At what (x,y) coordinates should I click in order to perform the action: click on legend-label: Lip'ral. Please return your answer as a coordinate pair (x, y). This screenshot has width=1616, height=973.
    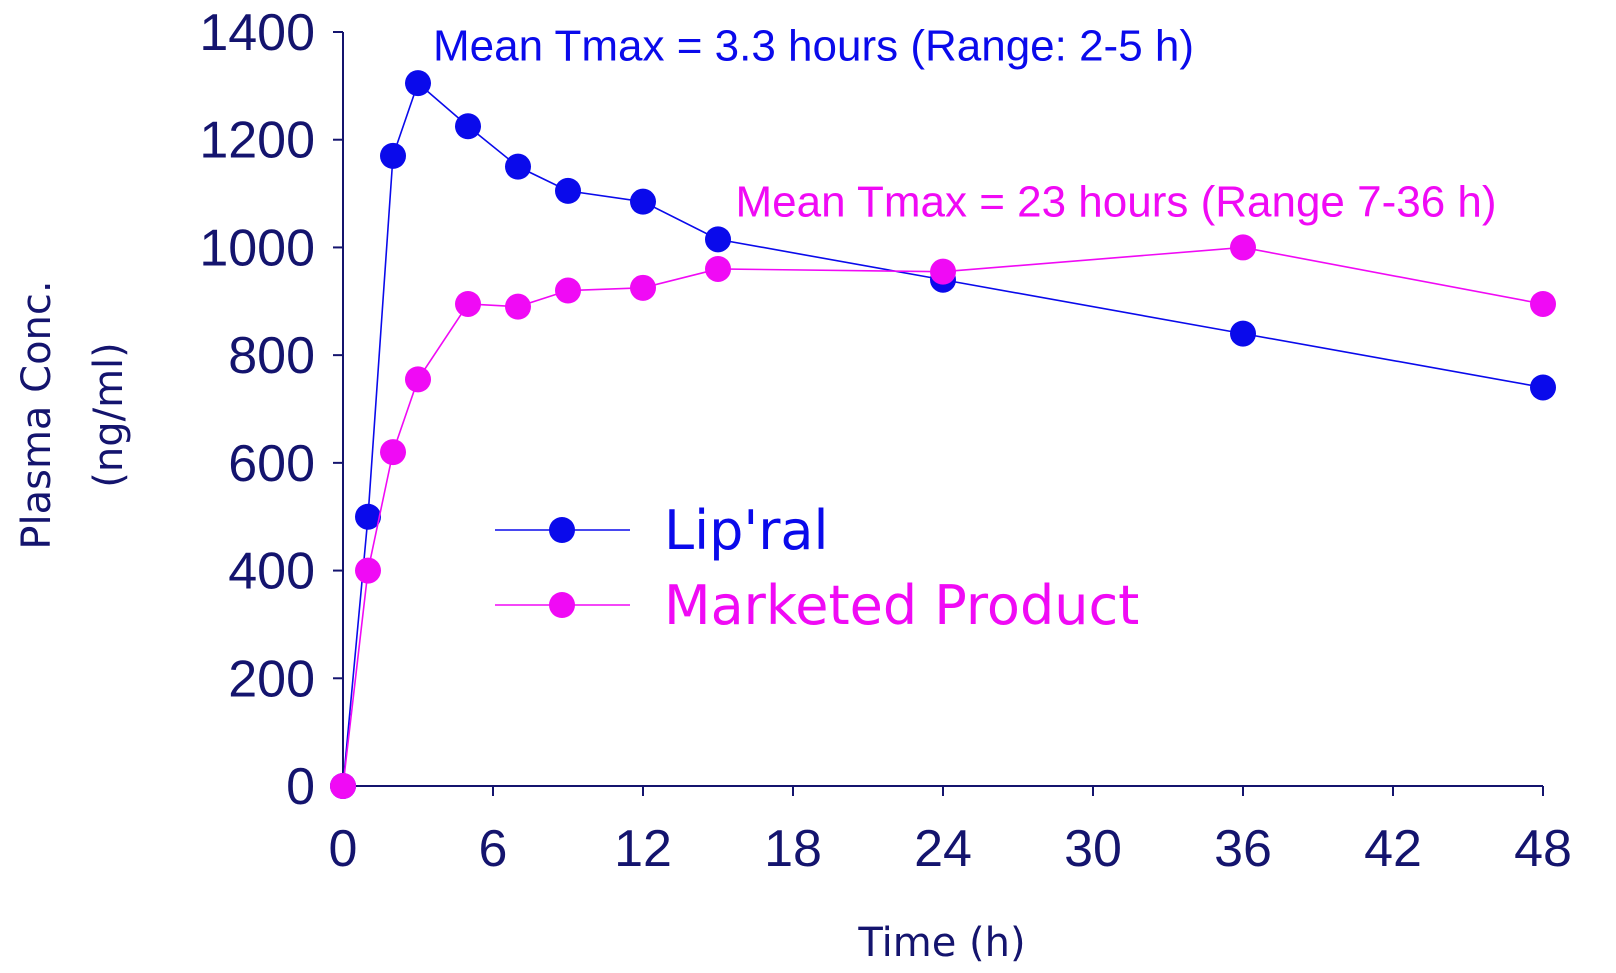
    Looking at the image, I should click on (746, 530).